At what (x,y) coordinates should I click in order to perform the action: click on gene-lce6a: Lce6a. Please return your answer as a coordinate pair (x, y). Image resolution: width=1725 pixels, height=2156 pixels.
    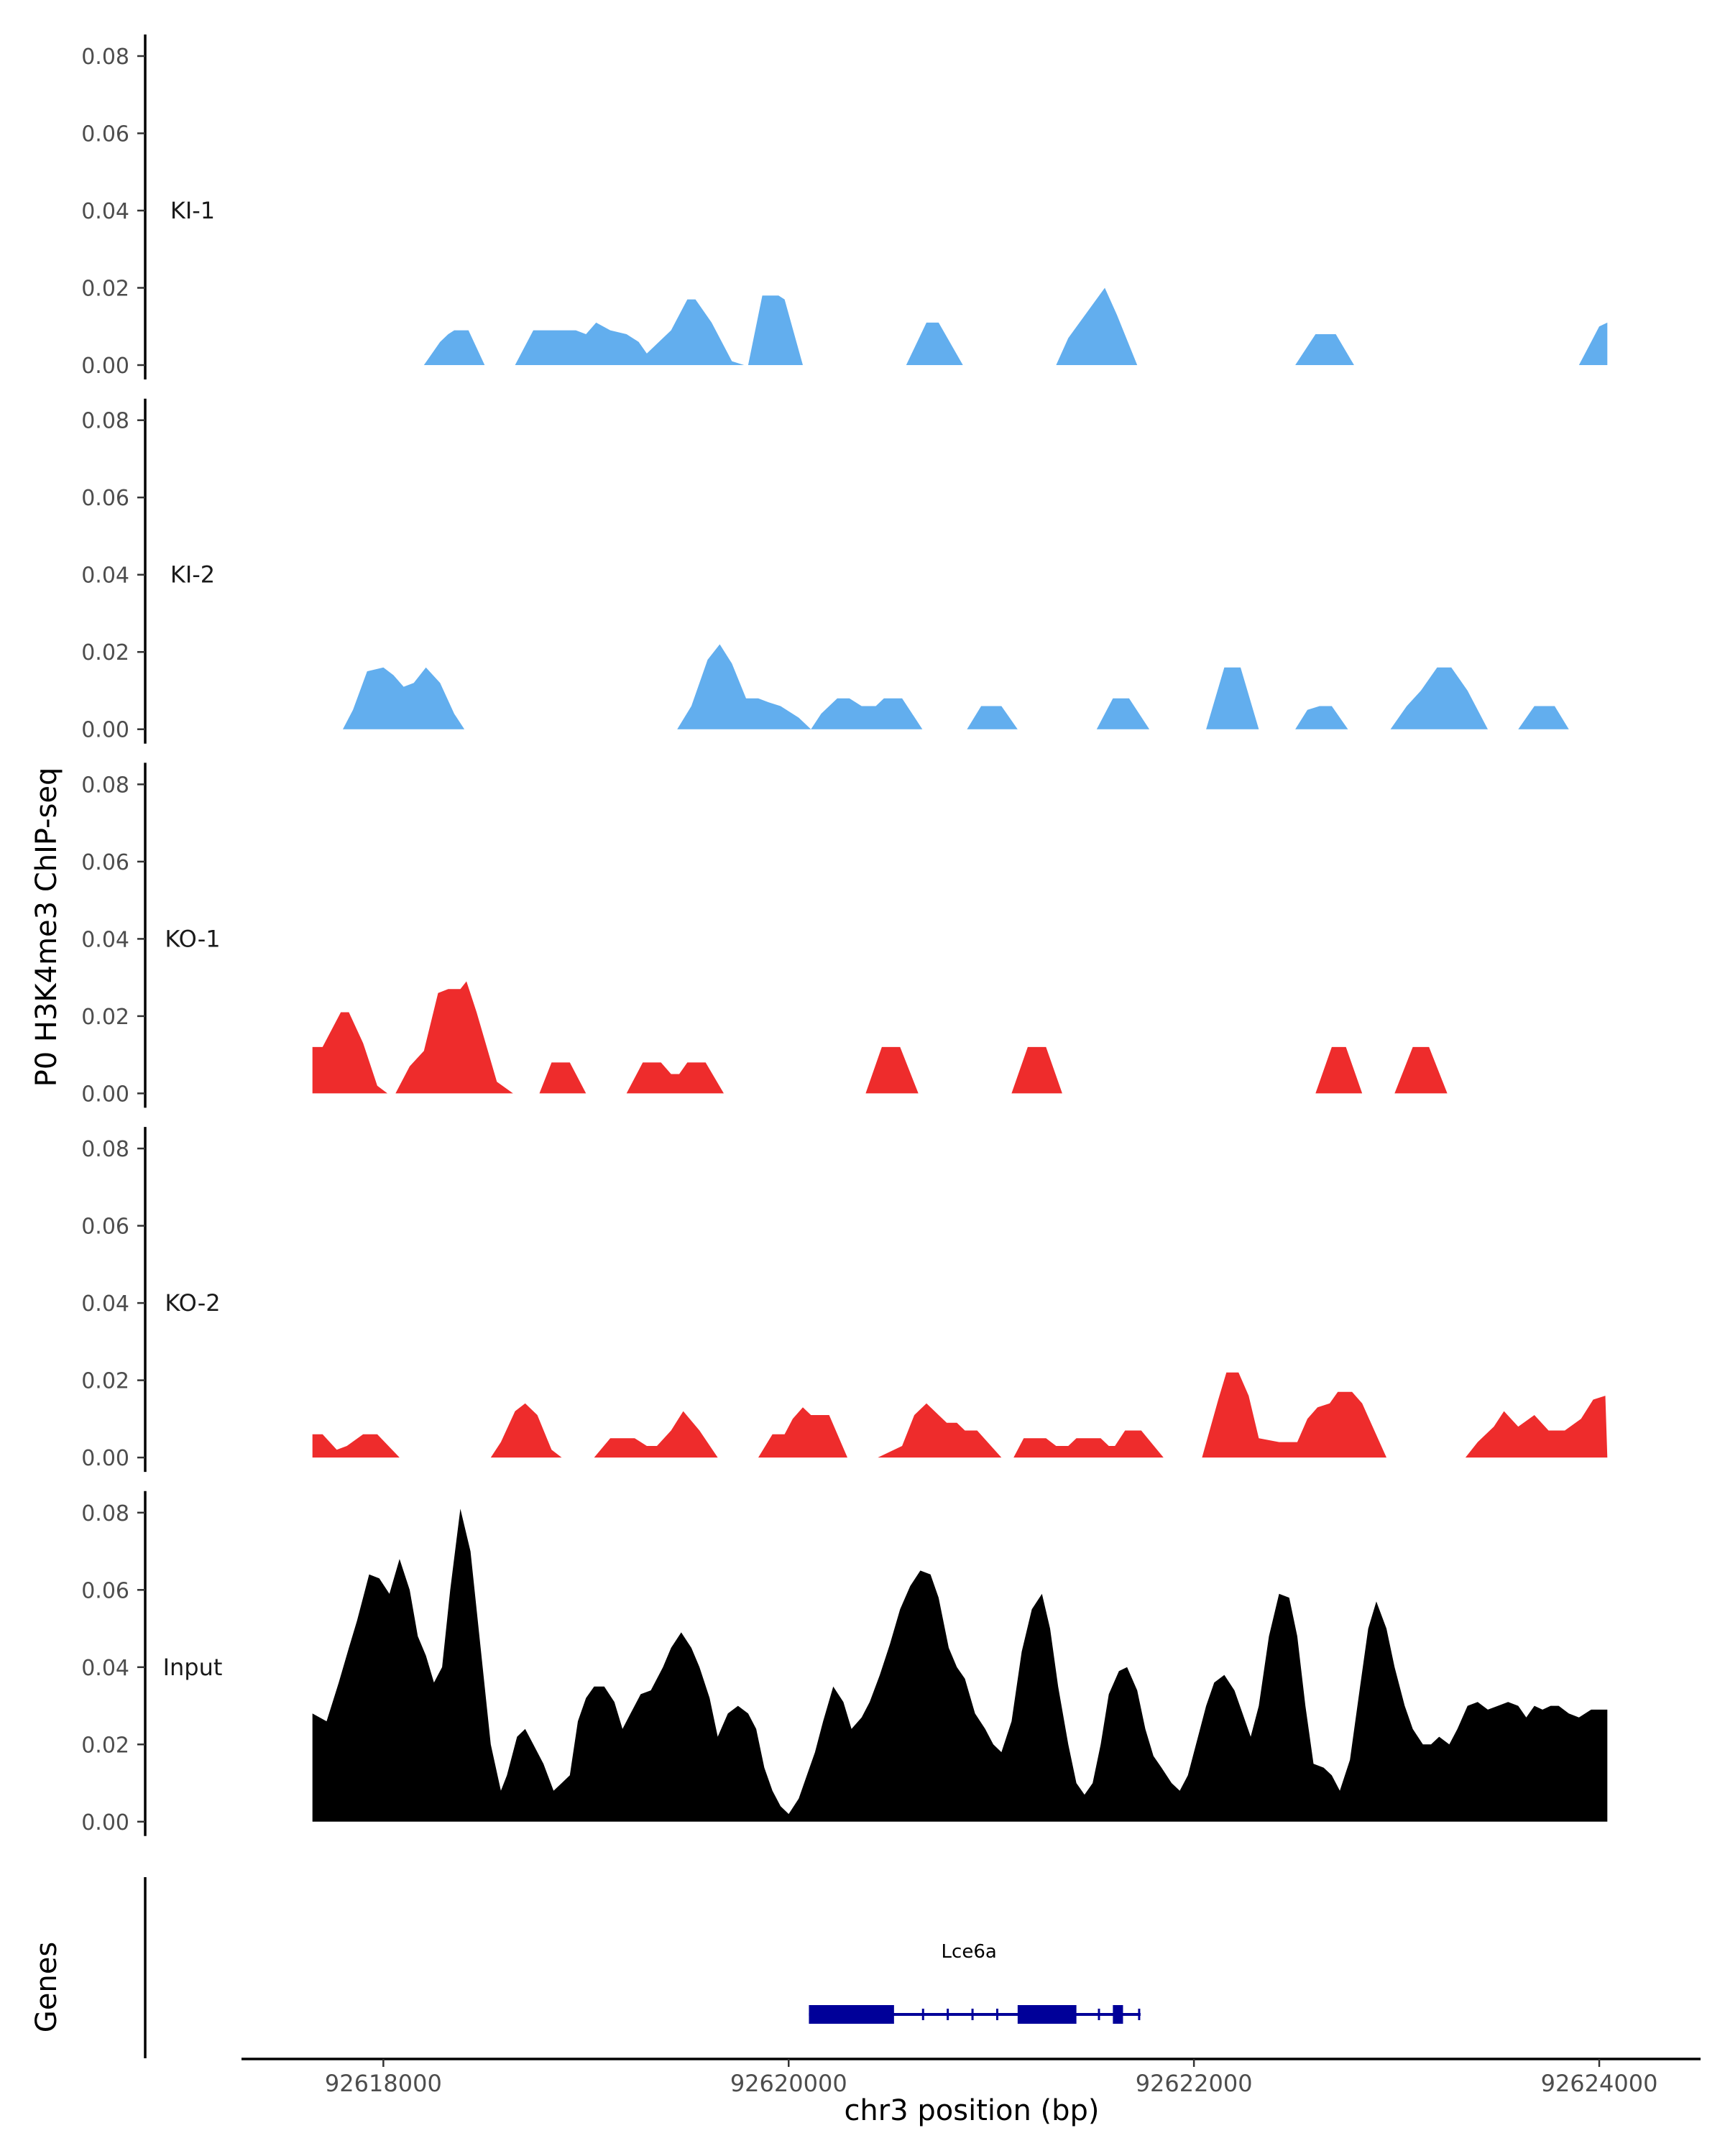
    Looking at the image, I should click on (975, 1983).